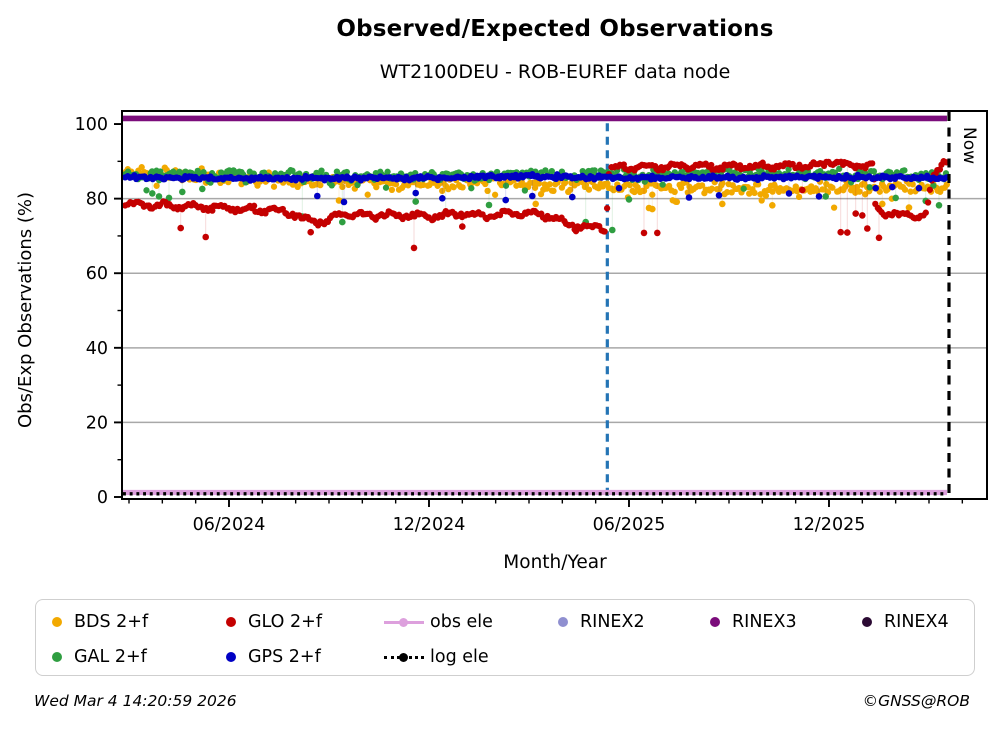 This screenshot has height=734, width=1008. What do you see at coordinates (25, 310) in the screenshot?
I see `y-axis-label: Obs/Exp Observations (%)` at bounding box center [25, 310].